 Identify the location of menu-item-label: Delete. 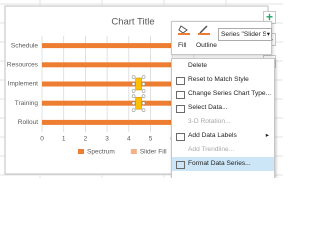
(198, 65).